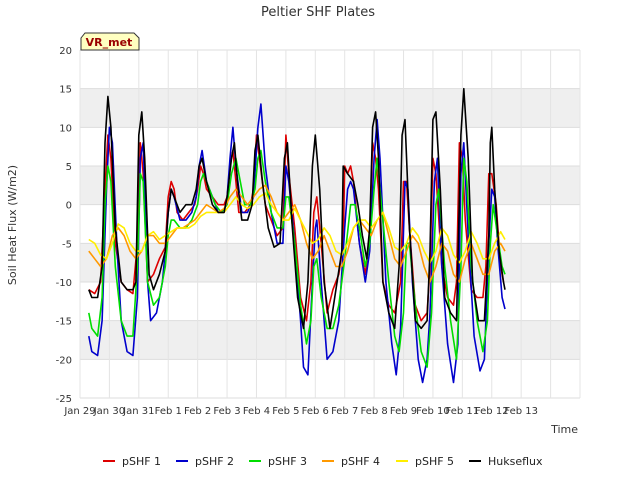  What do you see at coordinates (79, 411) in the screenshot?
I see `x-tick-label: Jan 29` at bounding box center [79, 411].